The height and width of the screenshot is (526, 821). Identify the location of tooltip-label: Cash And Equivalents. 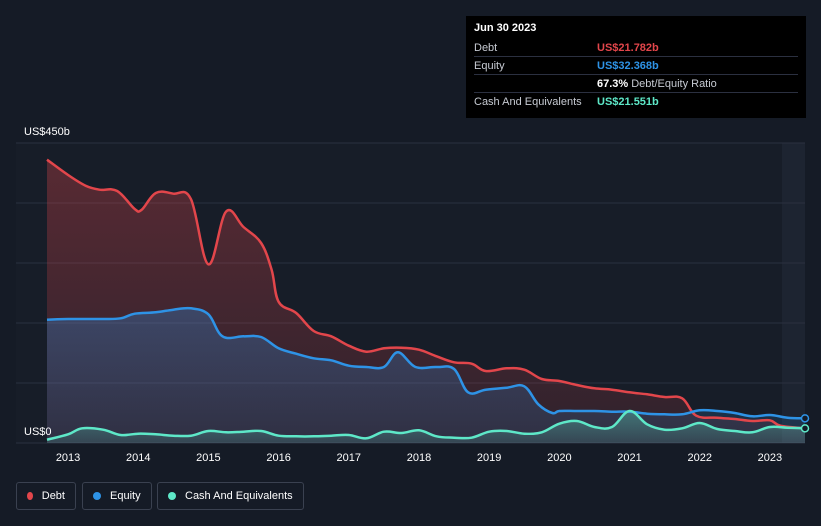
(528, 101).